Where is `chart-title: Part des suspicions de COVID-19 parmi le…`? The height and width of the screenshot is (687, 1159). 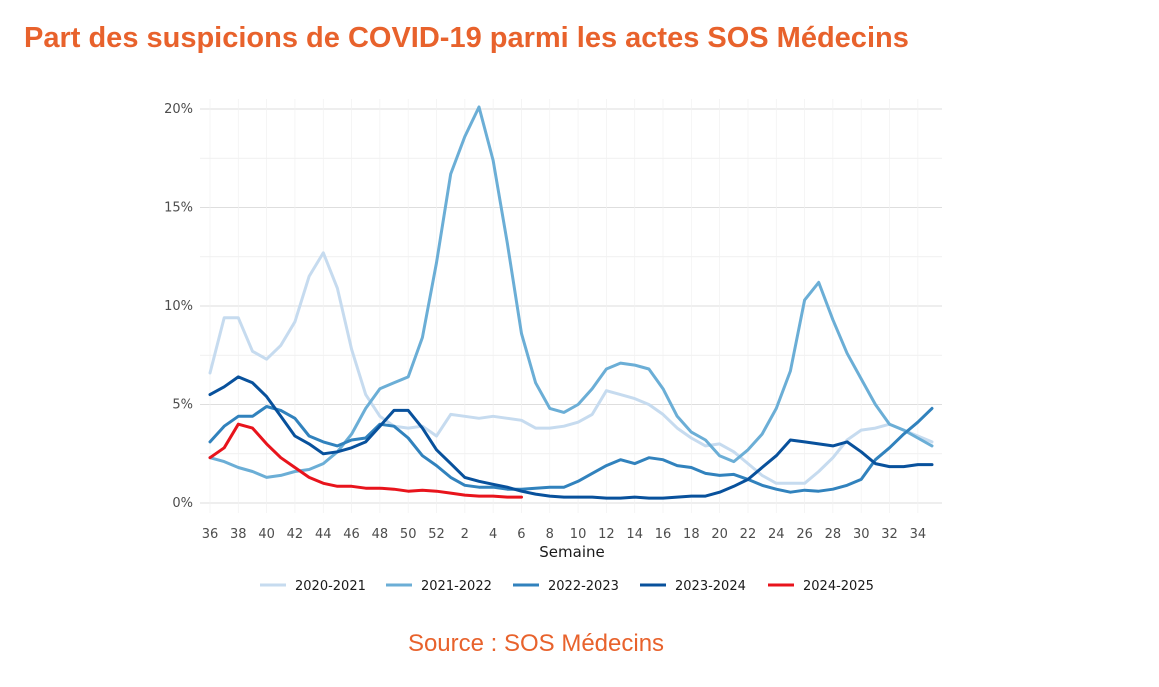 chart-title: Part des suspicions de COVID-19 parmi le… is located at coordinates (466, 38).